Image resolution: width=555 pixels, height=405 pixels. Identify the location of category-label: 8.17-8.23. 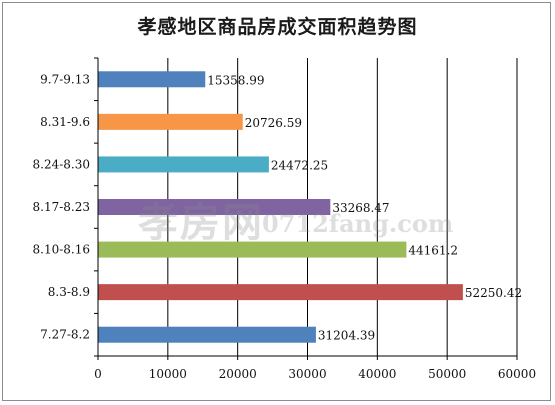
(62, 207).